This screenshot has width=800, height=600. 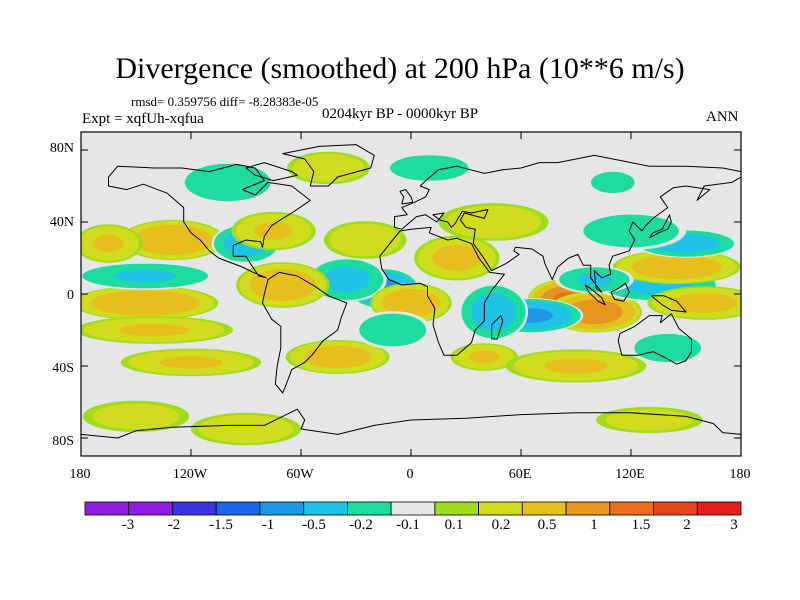 What do you see at coordinates (410, 474) in the screenshot?
I see `lon-tick-label: 0` at bounding box center [410, 474].